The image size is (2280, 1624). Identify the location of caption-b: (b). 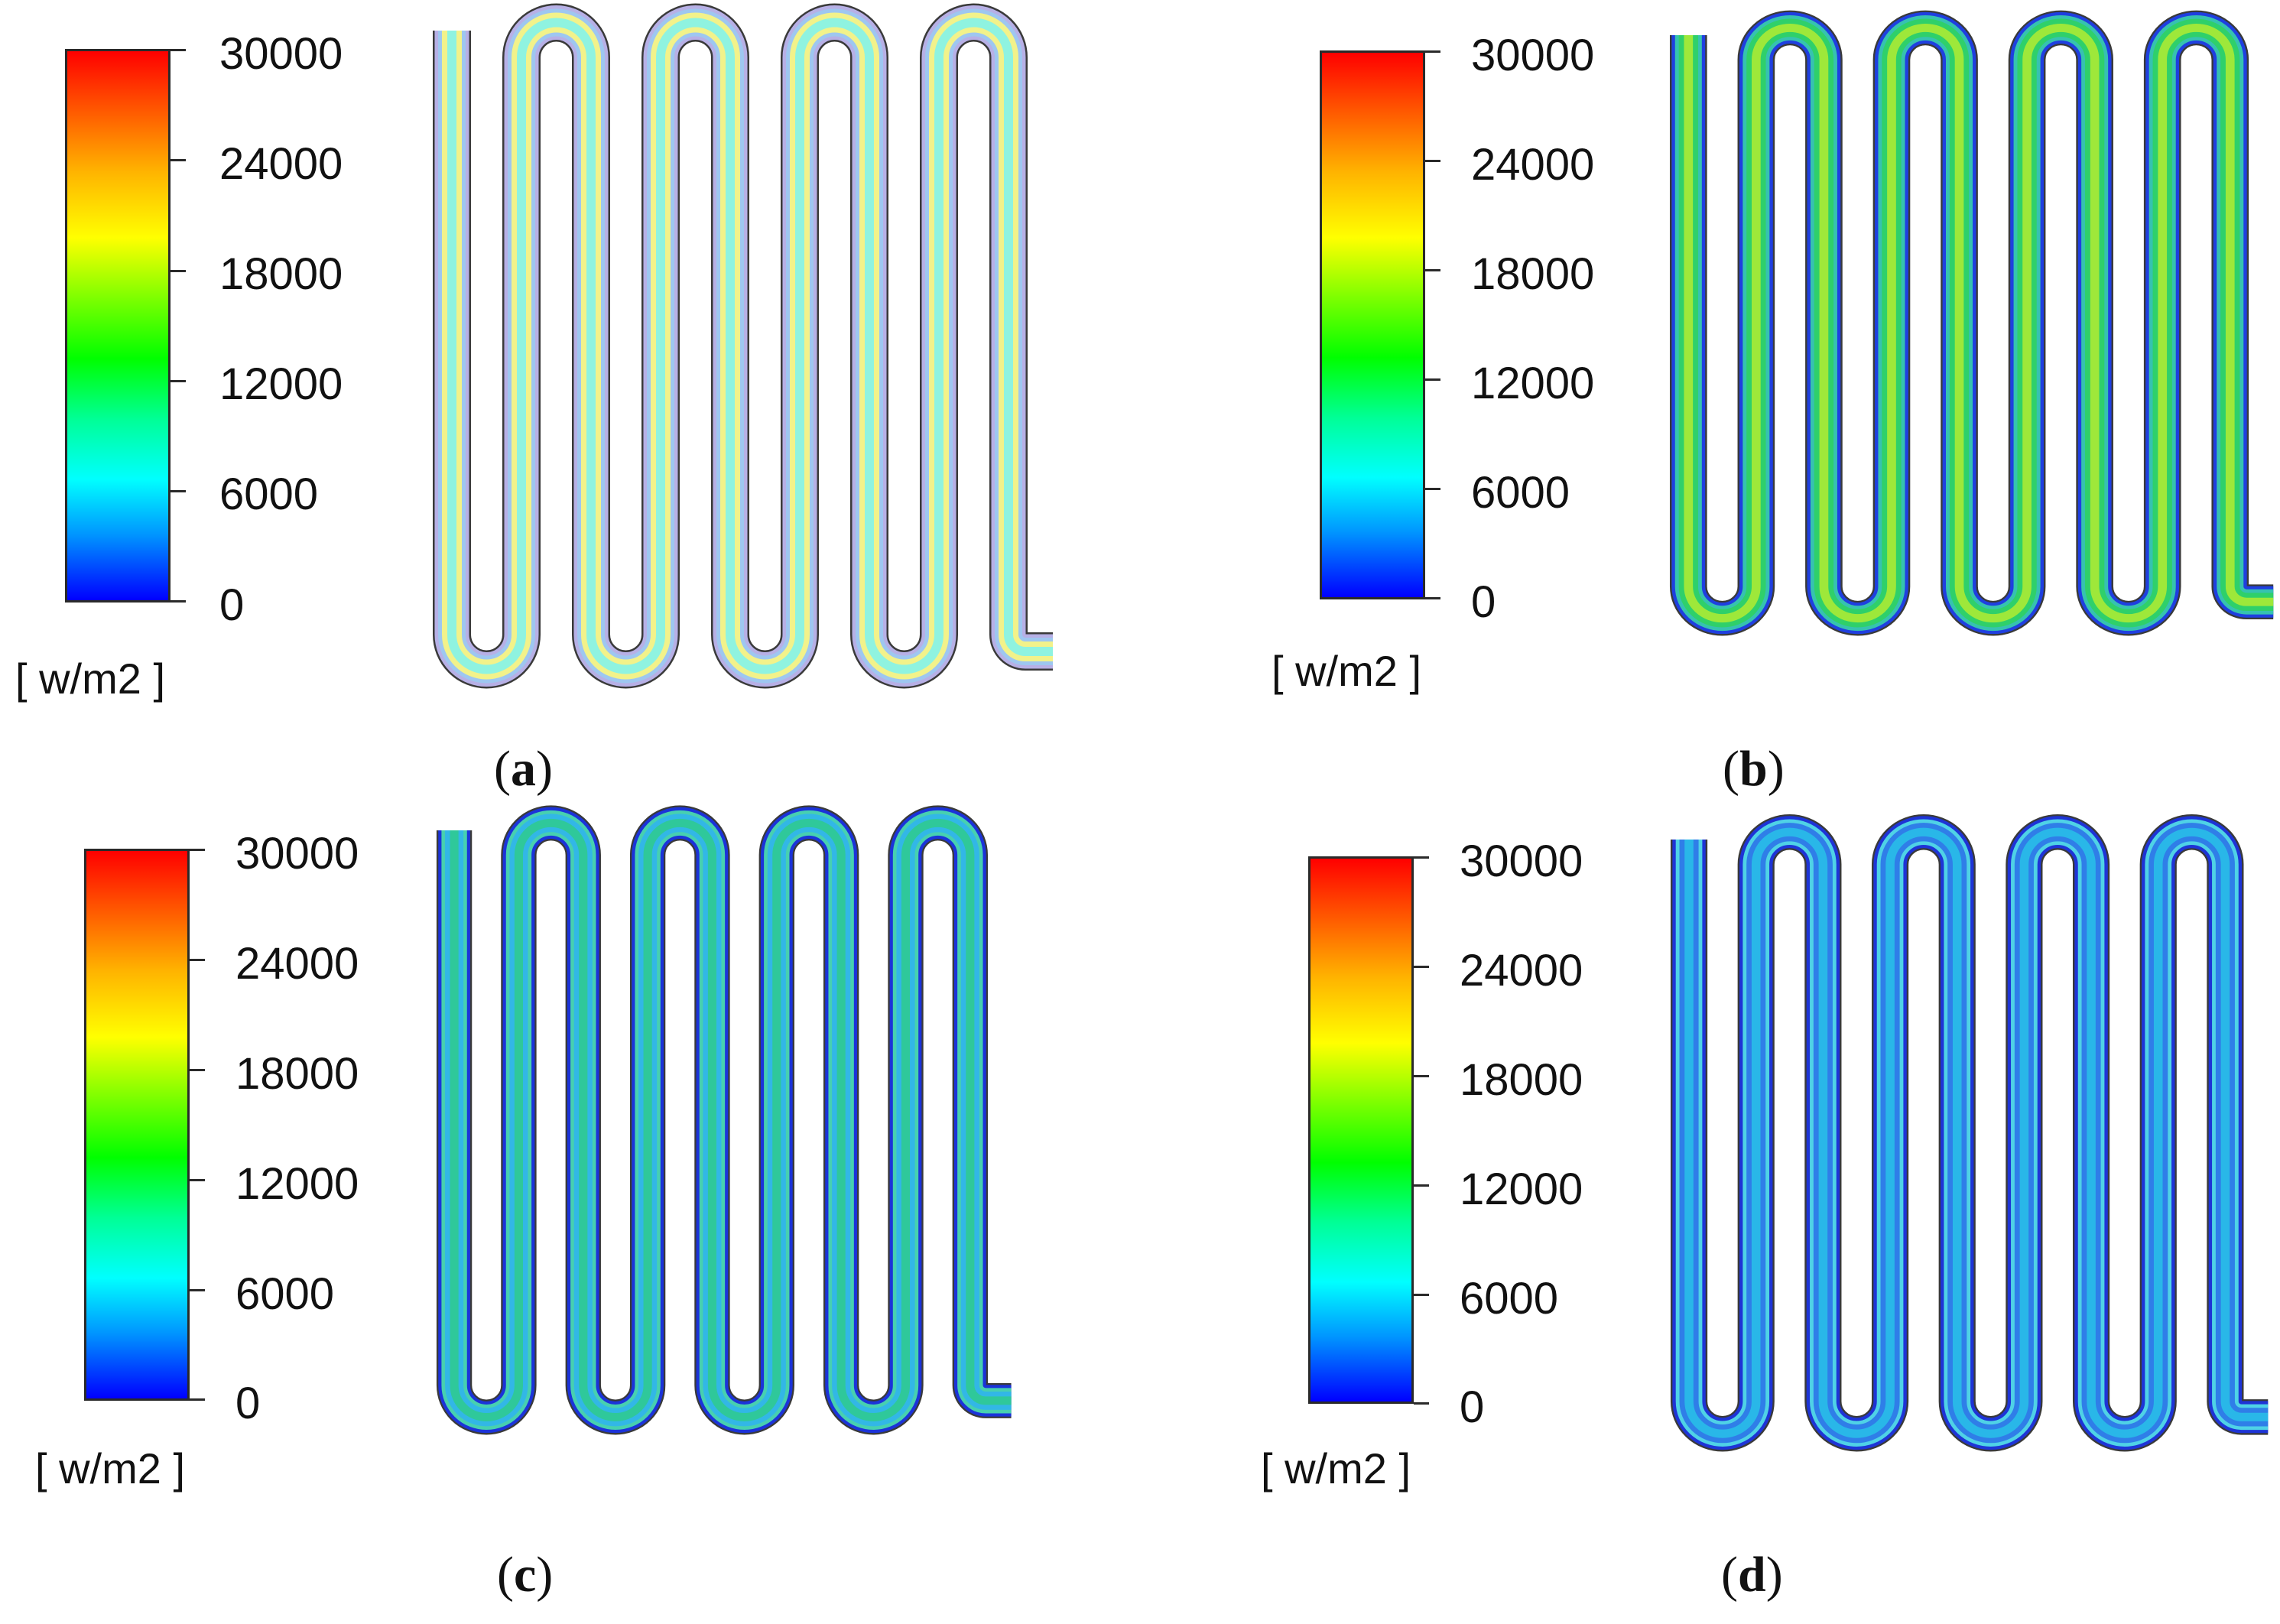
(1754, 769).